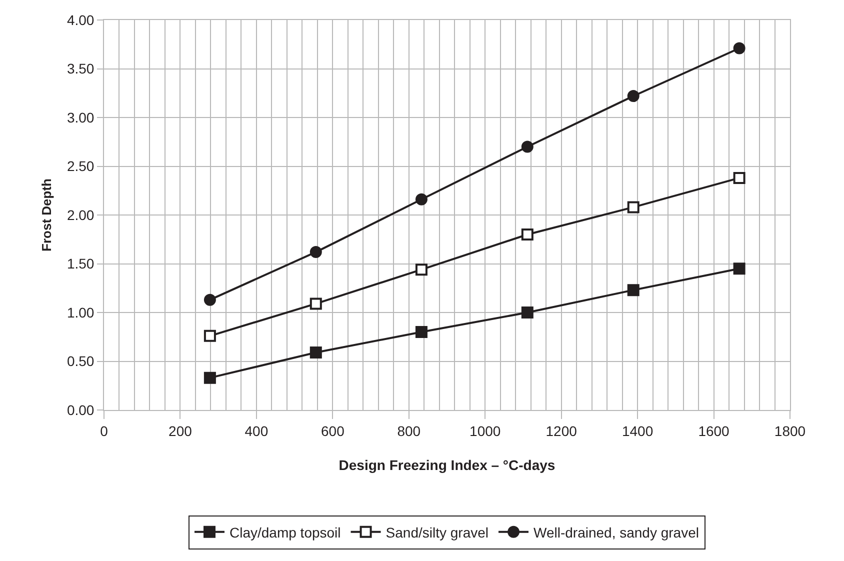 The height and width of the screenshot is (561, 844). I want to click on legend-label: Clay/damp topsoil, so click(285, 532).